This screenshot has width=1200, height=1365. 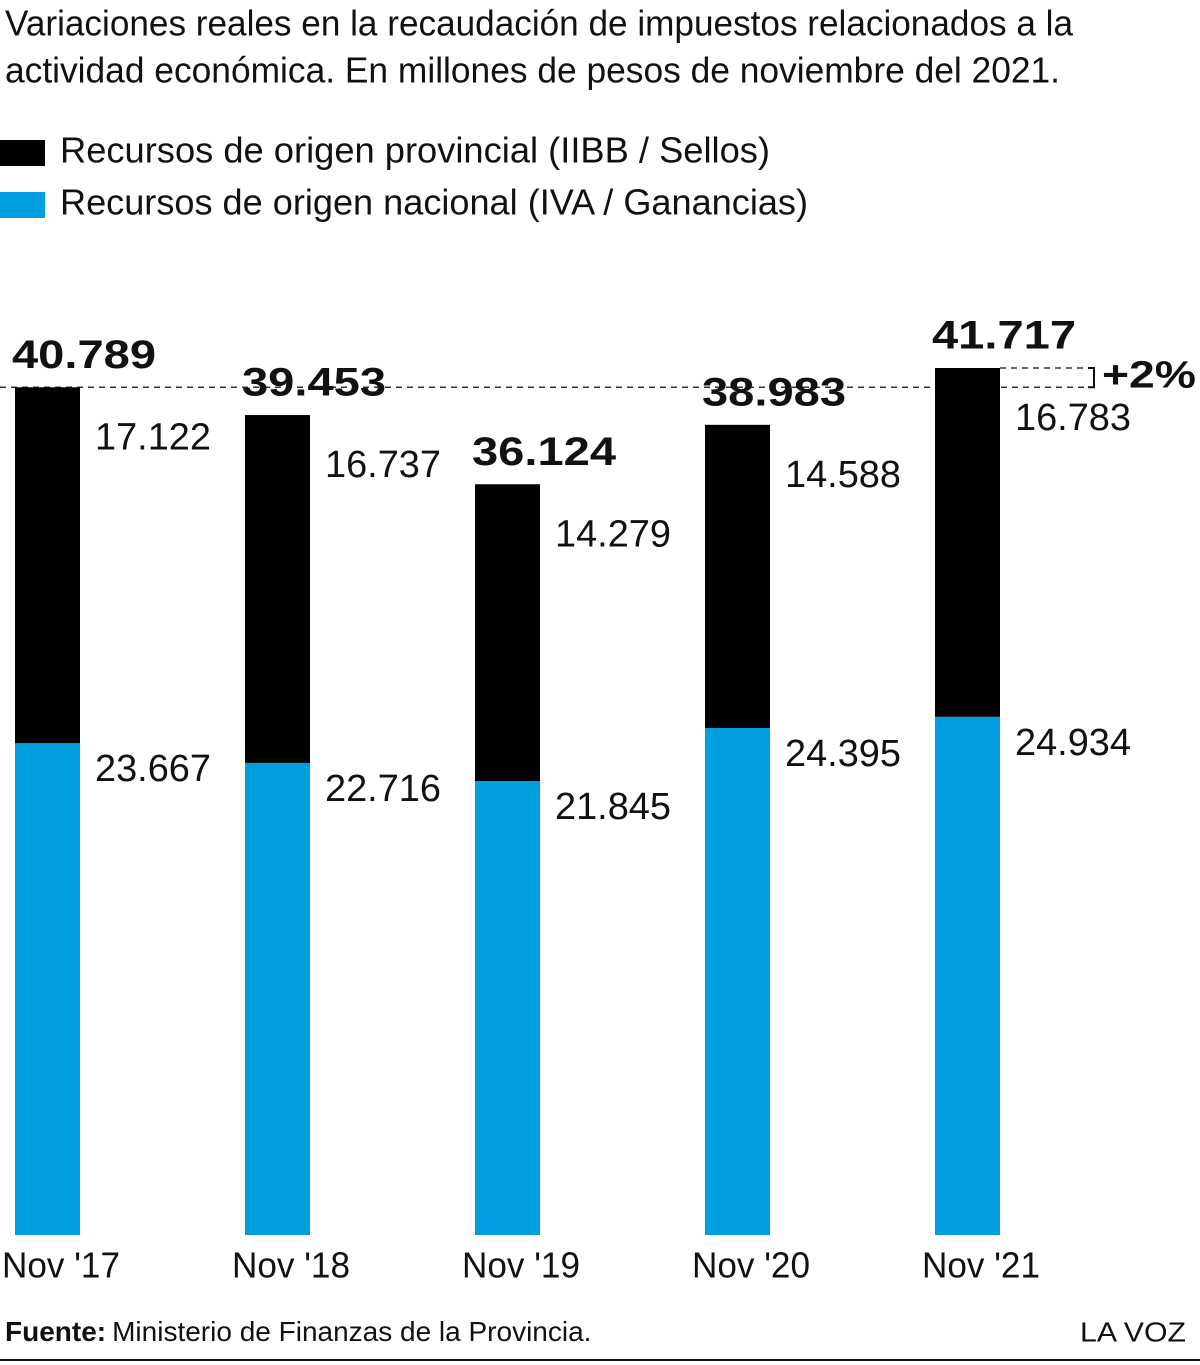 What do you see at coordinates (613, 534) in the screenshot?
I see `value-label: 14.279` at bounding box center [613, 534].